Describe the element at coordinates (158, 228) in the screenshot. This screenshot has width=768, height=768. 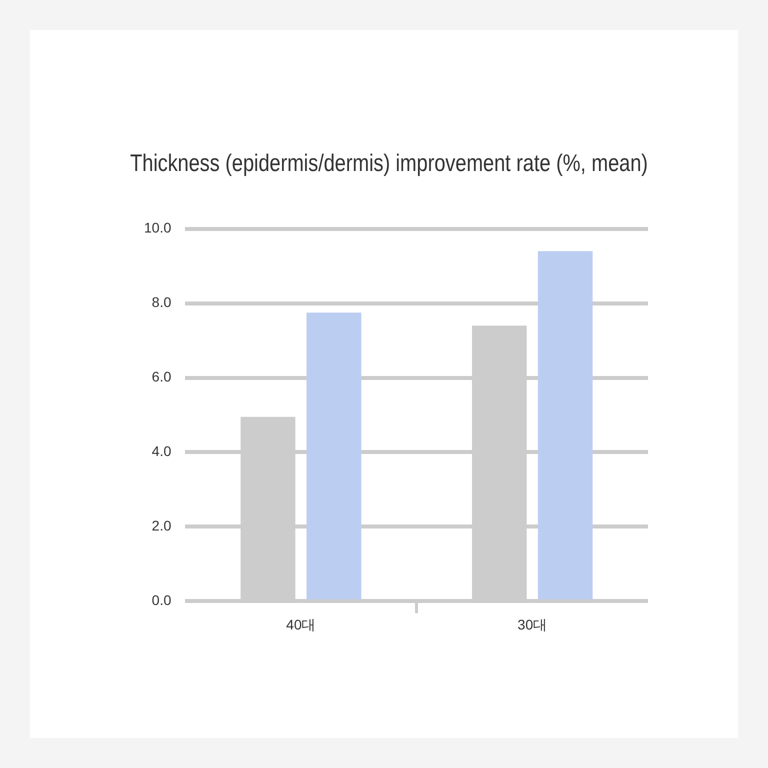
I see `y-tick-label: 10.0` at that location.